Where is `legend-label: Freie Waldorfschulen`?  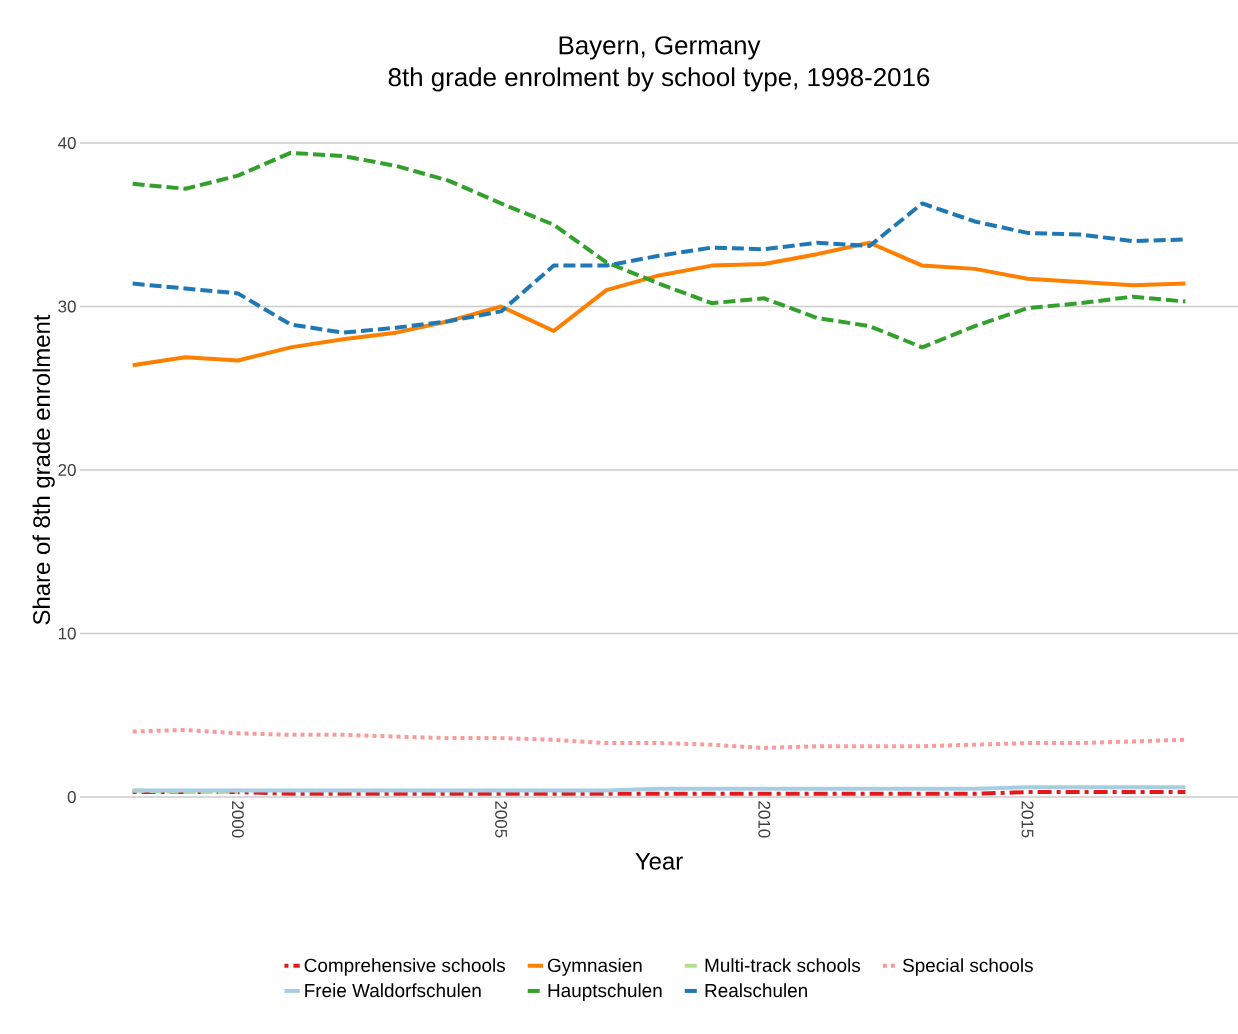
legend-label: Freie Waldorfschulen is located at coordinates (393, 990).